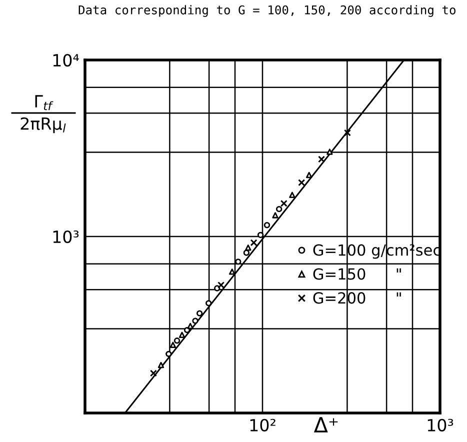 The width and height of the screenshot is (467, 442). I want to click on x-axis-title: Δ⁺, so click(326, 424).